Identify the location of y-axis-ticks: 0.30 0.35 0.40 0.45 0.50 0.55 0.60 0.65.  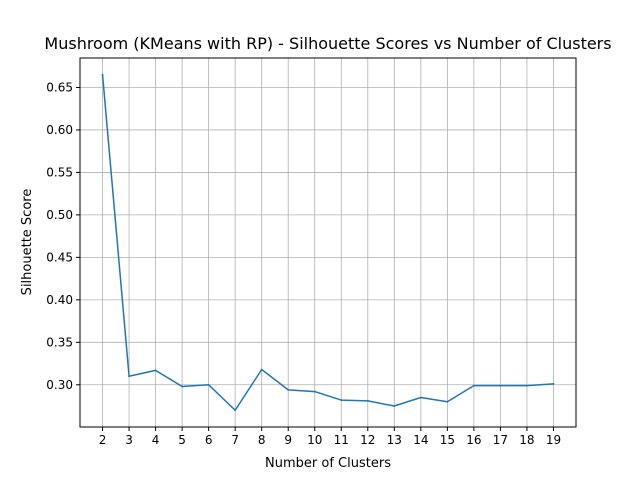
(63, 236).